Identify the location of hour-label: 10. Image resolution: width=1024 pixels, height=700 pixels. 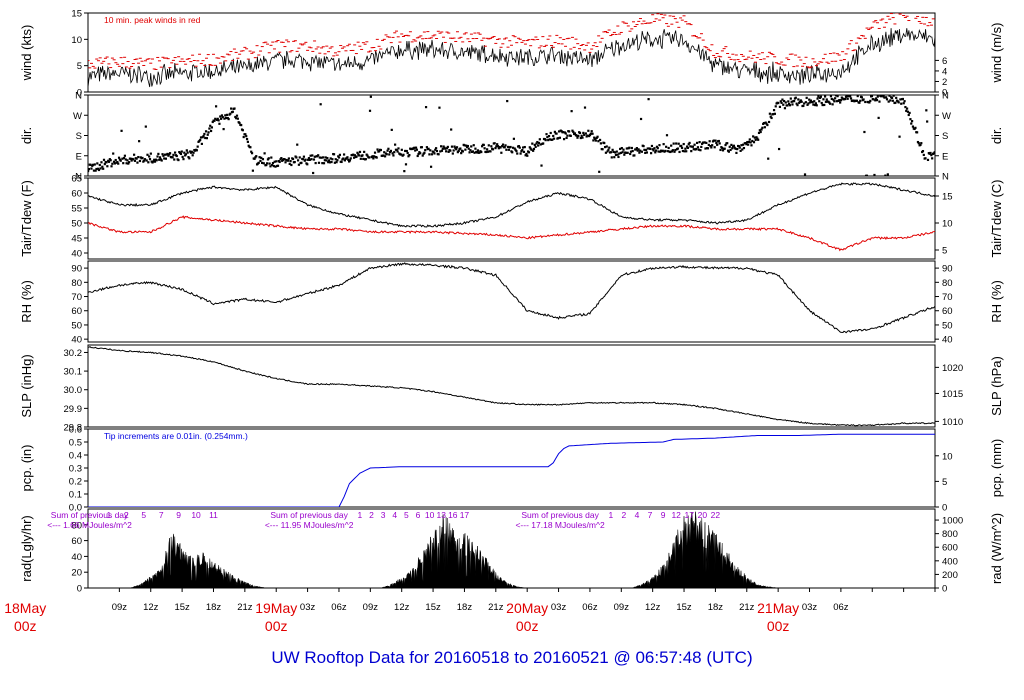
(430, 515).